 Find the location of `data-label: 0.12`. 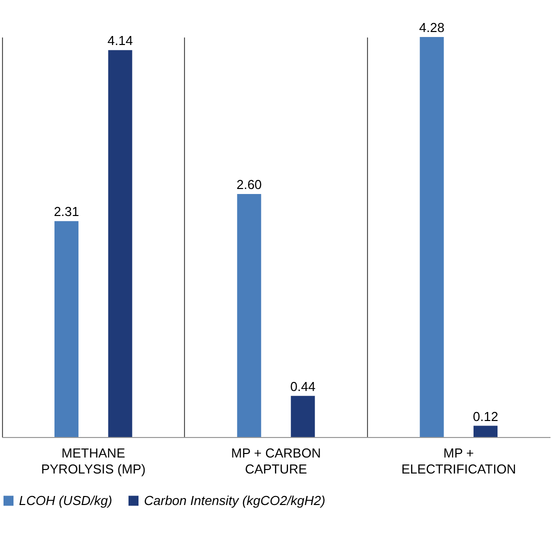

data-label: 0.12 is located at coordinates (485, 416).